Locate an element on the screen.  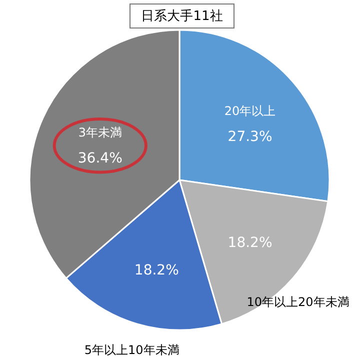
chart-title: 日系大手11社 is located at coordinates (182, 16).